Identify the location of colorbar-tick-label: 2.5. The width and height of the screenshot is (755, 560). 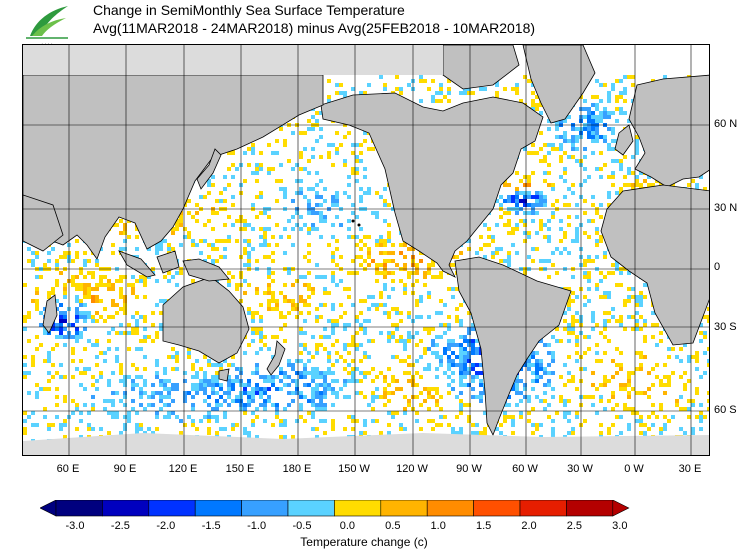
(574, 526).